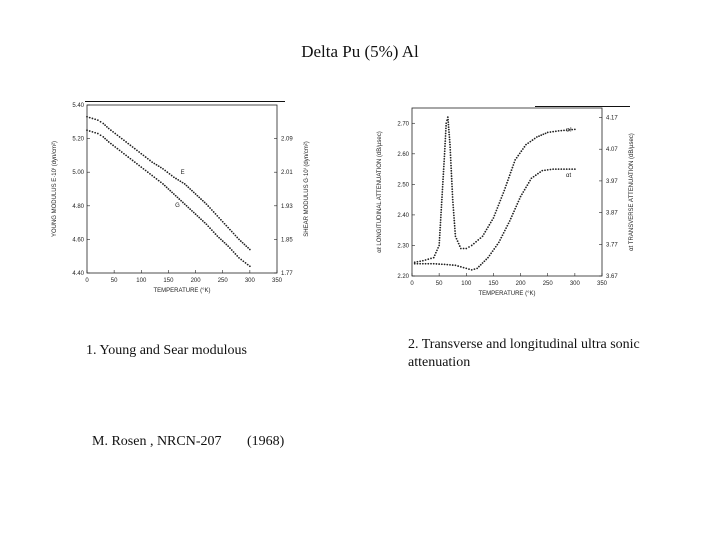 The height and width of the screenshot is (540, 720). What do you see at coordinates (182, 189) in the screenshot?
I see `plot-frame` at bounding box center [182, 189].